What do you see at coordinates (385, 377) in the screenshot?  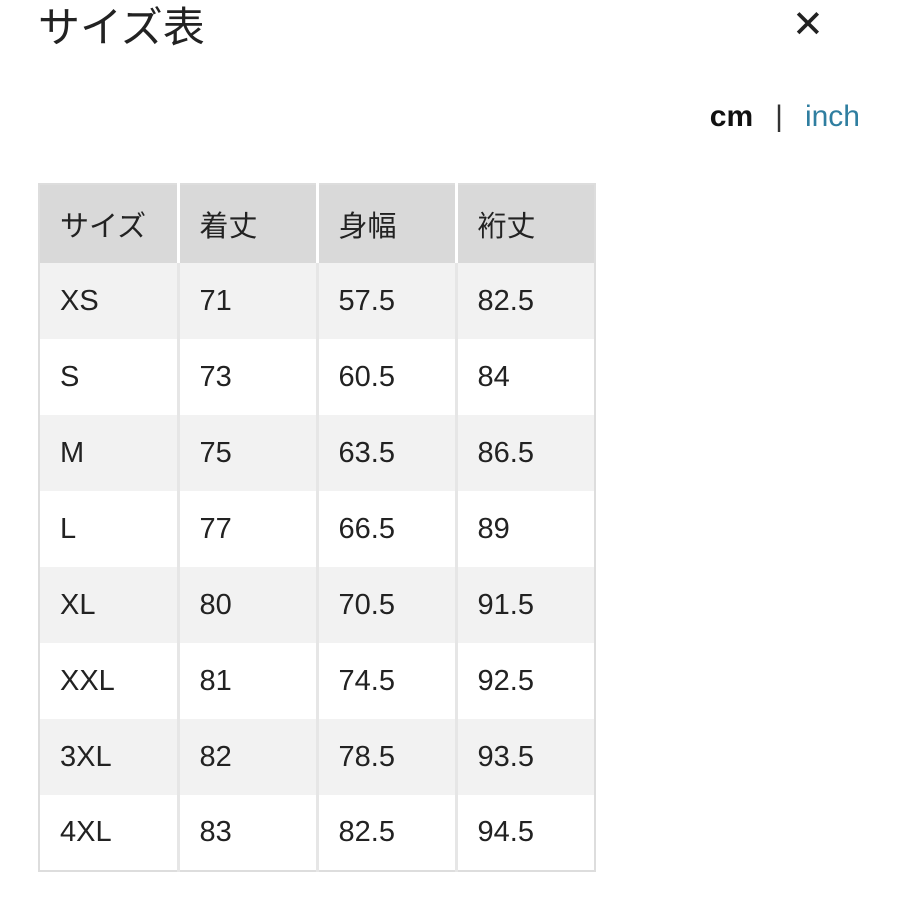 I see `table-cell: 60.5` at bounding box center [385, 377].